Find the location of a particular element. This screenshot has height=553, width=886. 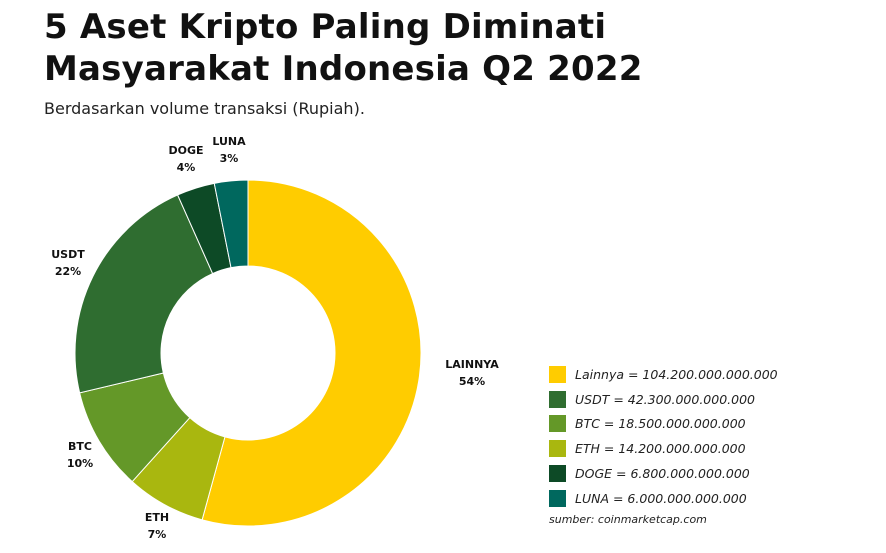

legend-item: Lainnya = 104.200.000.000.000 is located at coordinates (709, 374).